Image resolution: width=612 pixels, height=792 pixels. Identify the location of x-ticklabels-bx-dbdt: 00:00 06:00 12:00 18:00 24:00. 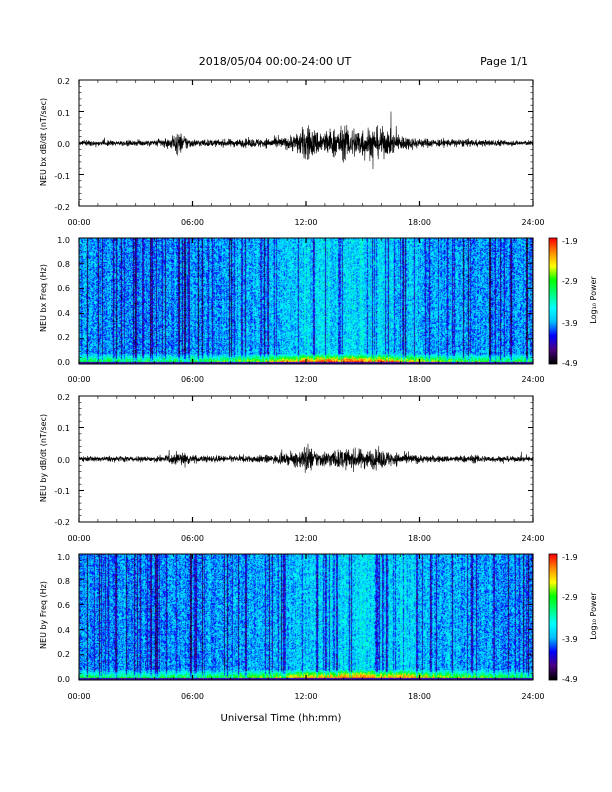
(305, 222).